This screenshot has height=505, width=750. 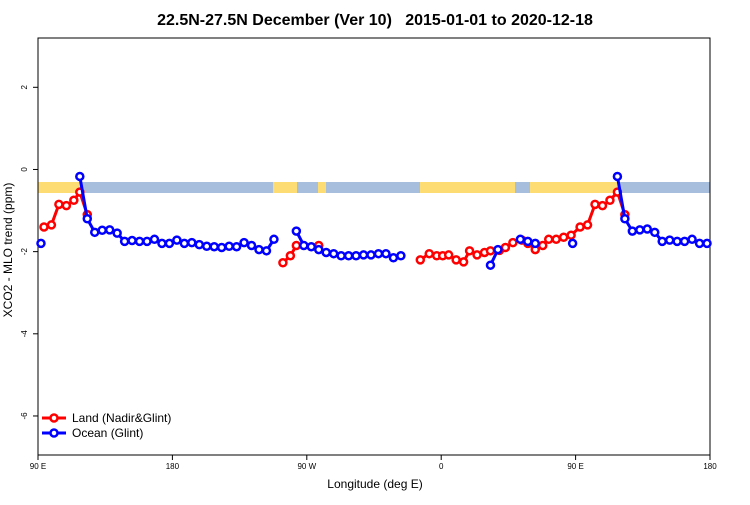 I want to click on ocean-strip, so click(x=374, y=187).